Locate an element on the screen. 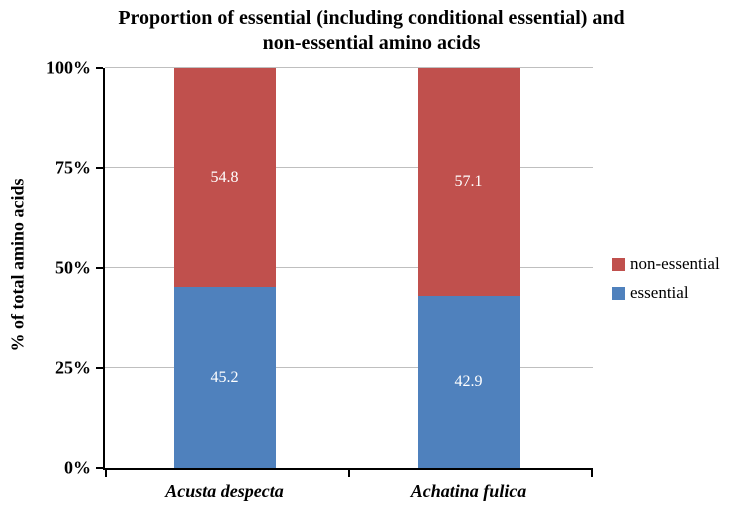 The image size is (743, 507). legend-label-non-essential: non-essential is located at coordinates (675, 263).